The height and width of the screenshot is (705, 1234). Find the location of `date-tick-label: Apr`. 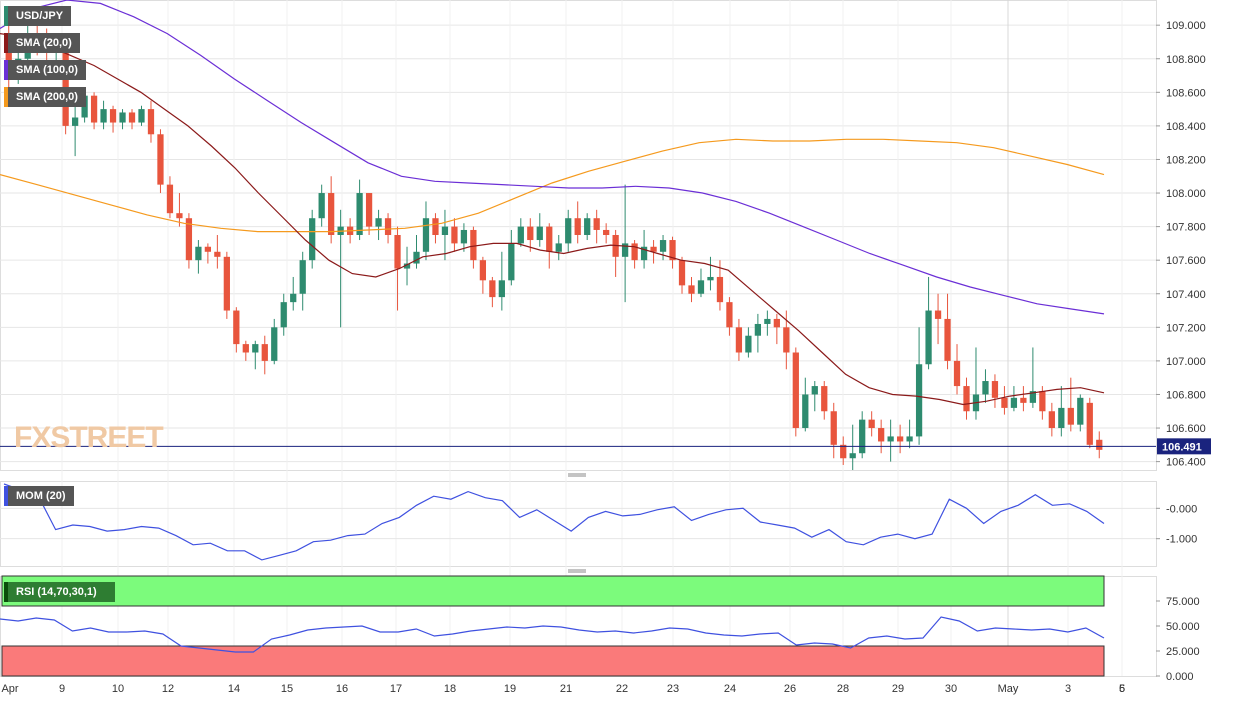

date-tick-label: Apr is located at coordinates (9, 689).